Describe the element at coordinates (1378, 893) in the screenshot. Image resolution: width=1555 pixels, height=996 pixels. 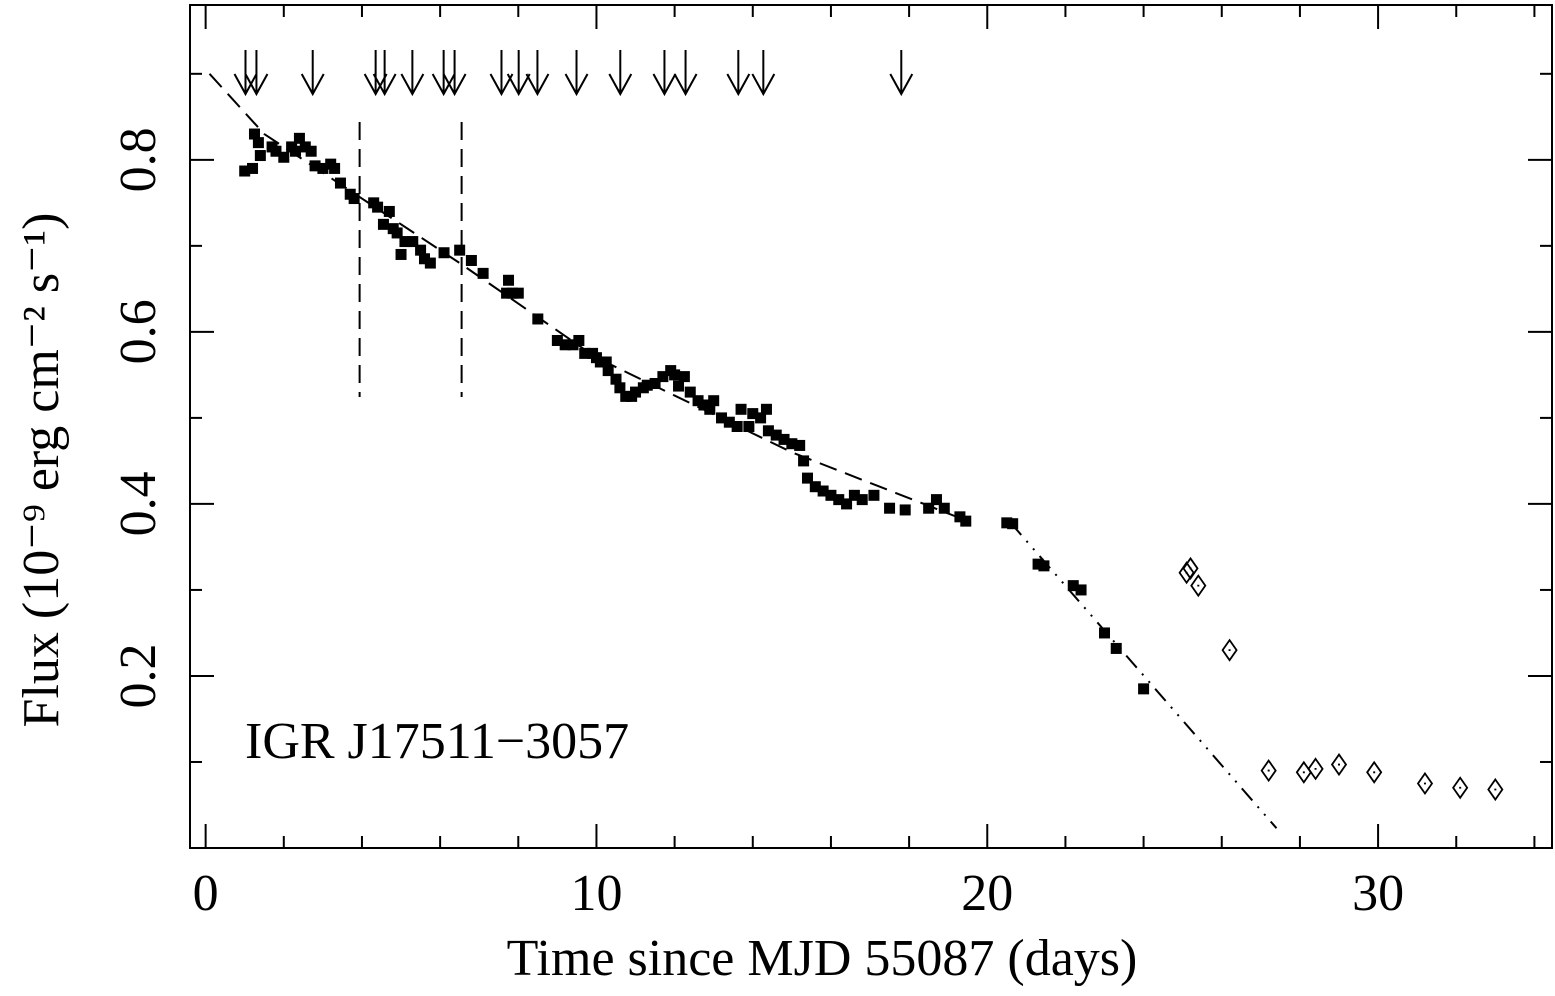
I see `x-tick-label: 30` at that location.